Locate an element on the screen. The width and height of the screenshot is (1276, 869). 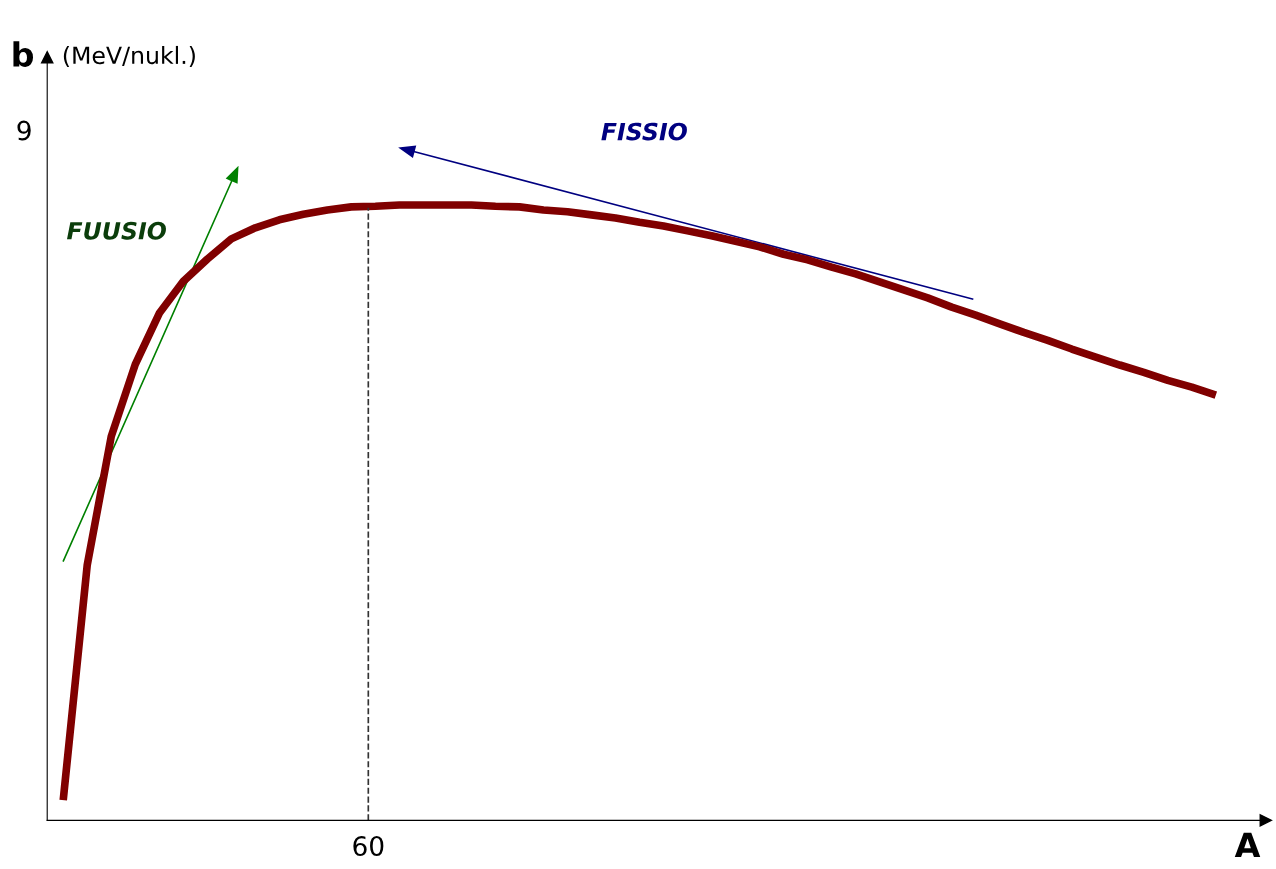
text: FISSIO is located at coordinates (644, 131).